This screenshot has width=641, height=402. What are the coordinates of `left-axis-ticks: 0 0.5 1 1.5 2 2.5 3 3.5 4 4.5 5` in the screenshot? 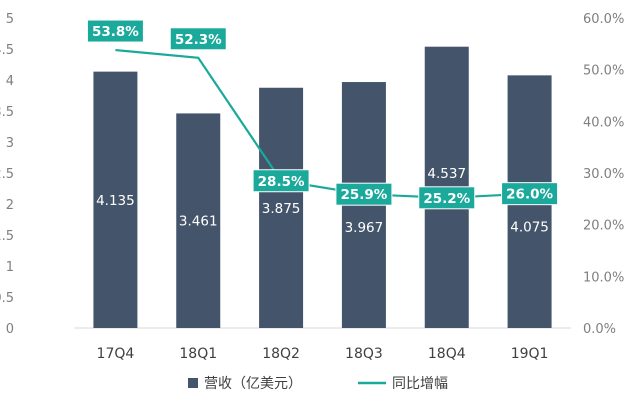 It's located at (7, 174).